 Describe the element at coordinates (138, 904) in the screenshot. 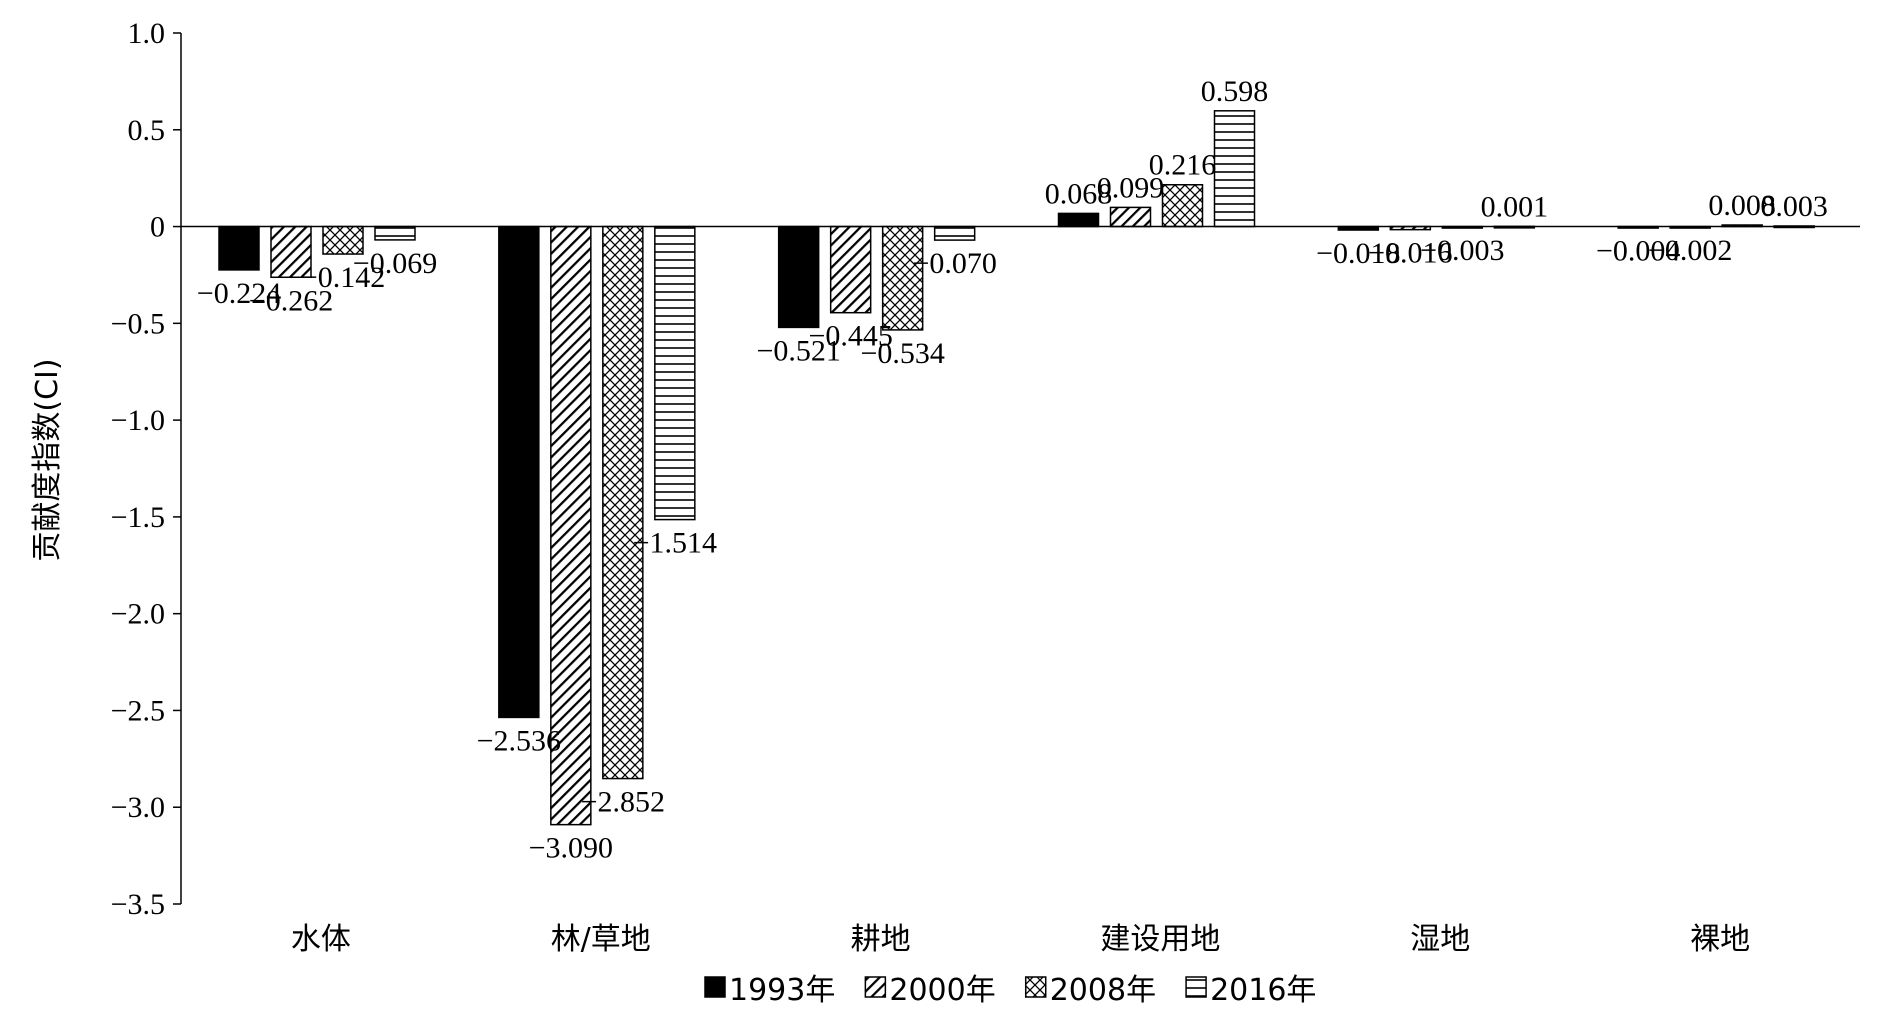

I see `y-tick-label: −3.5` at that location.